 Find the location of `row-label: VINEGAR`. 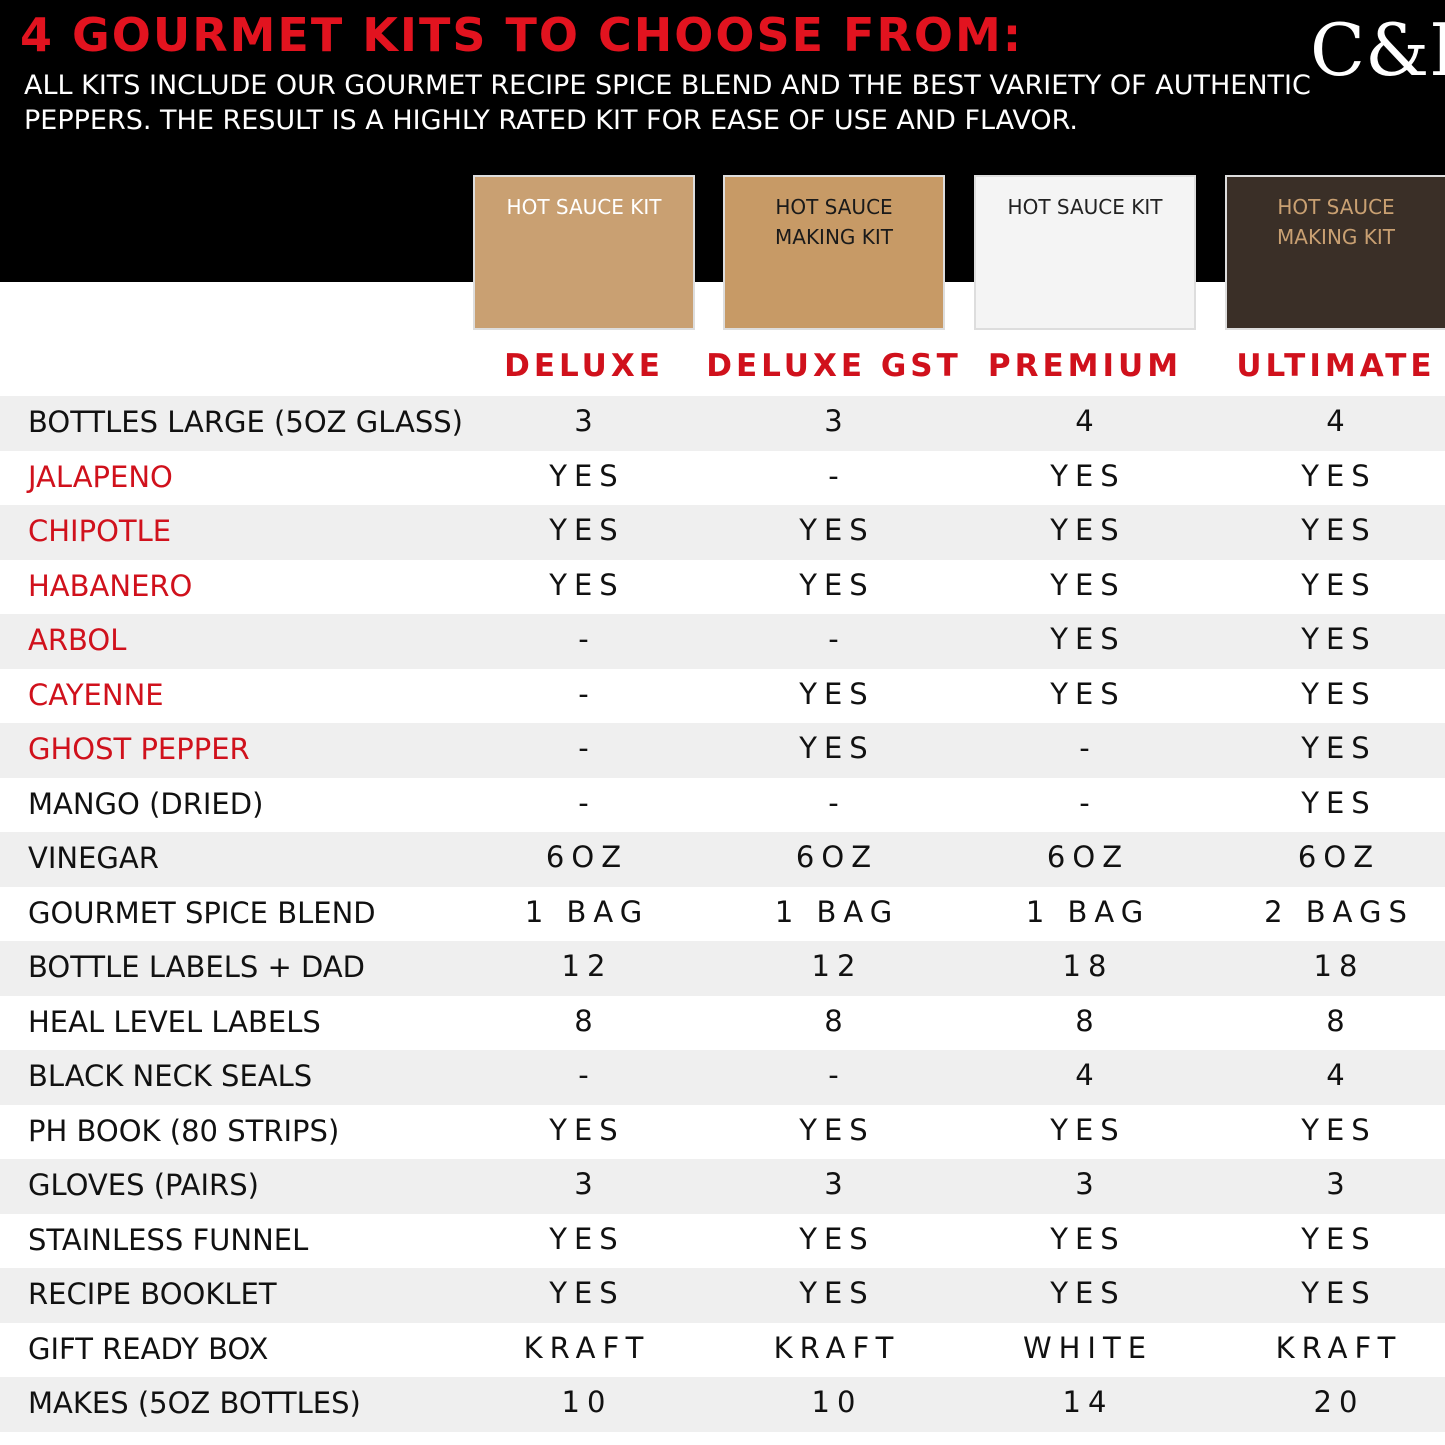

row-label: VINEGAR is located at coordinates (93, 858).